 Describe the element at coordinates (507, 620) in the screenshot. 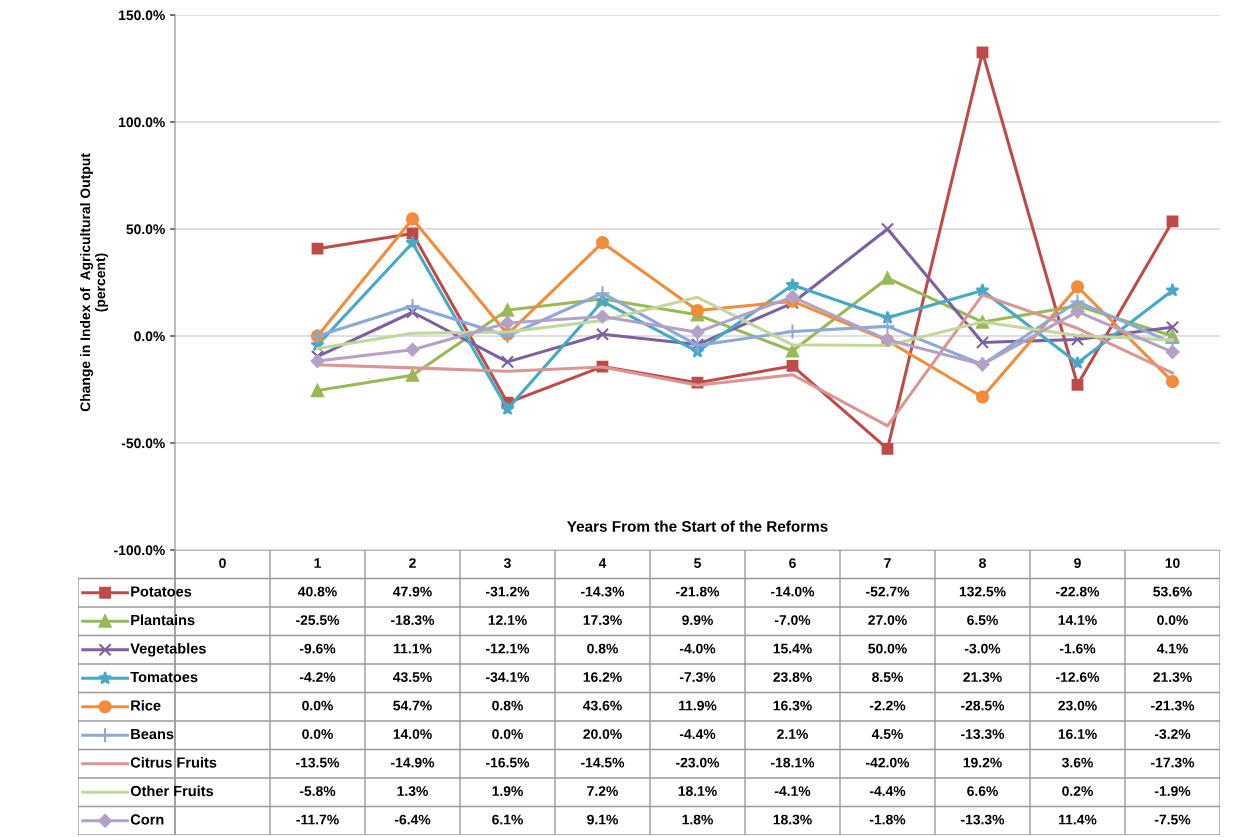

I see `data-label: 12.1%` at that location.